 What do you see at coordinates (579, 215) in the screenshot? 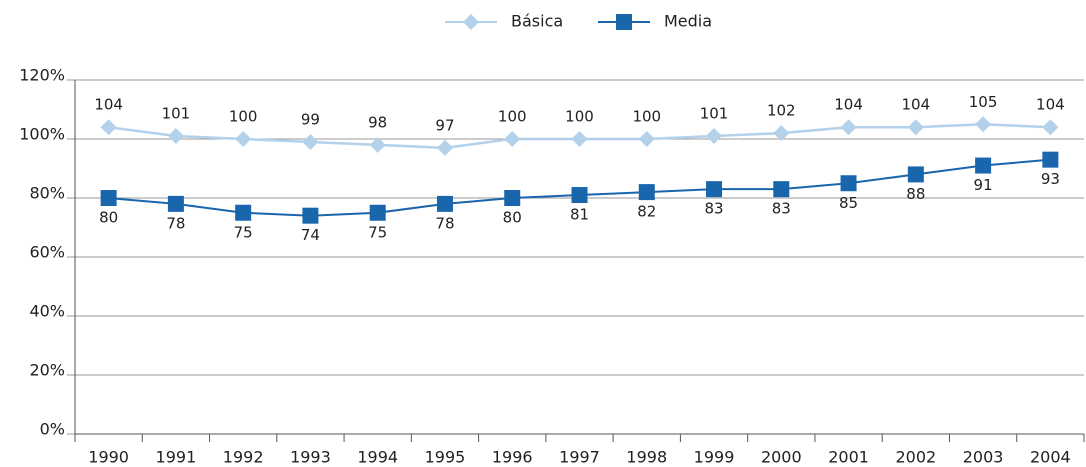
I see `data-label: 81` at bounding box center [579, 215].